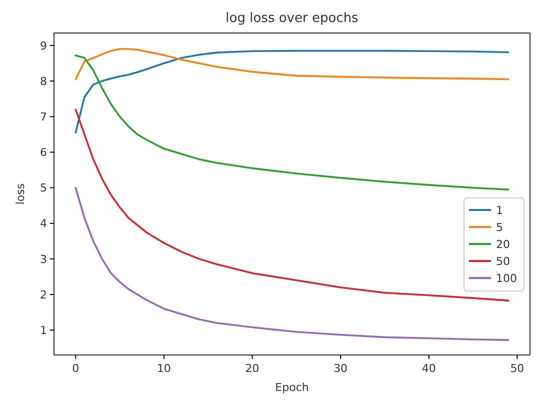 The image size is (539, 403). Describe the element at coordinates (499, 210) in the screenshot. I see `legend-label: 1` at that location.